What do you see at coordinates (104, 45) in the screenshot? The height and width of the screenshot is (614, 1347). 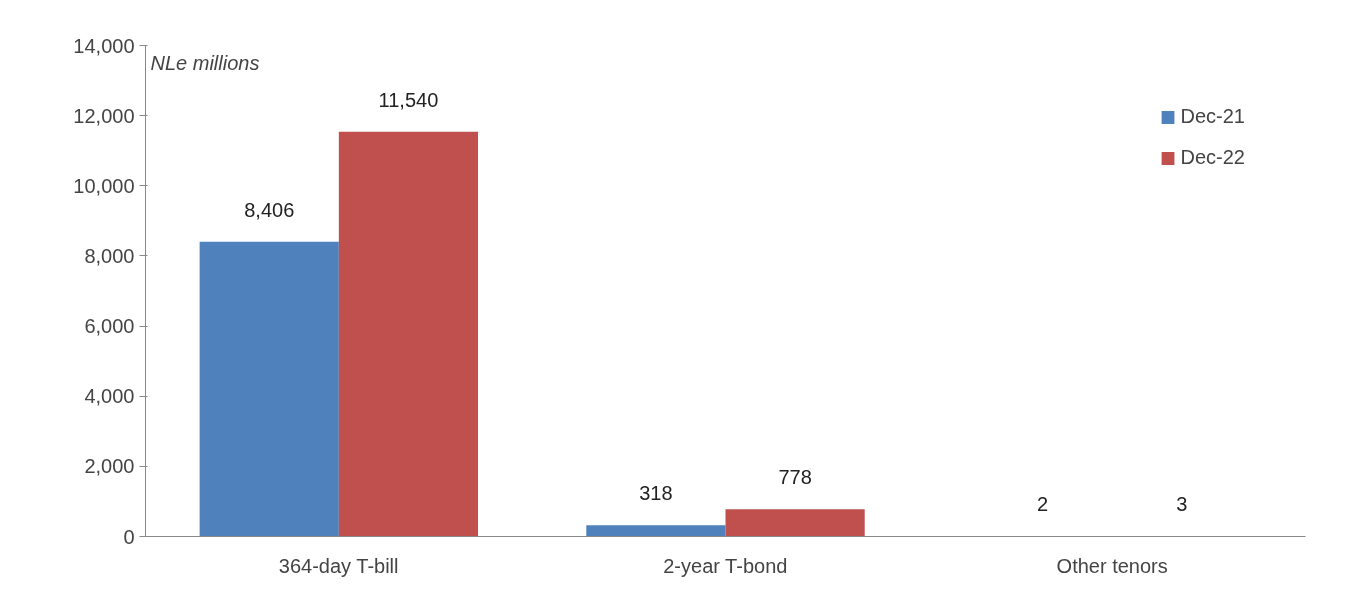 I see `y-tick-label: 14,000` at bounding box center [104, 45].